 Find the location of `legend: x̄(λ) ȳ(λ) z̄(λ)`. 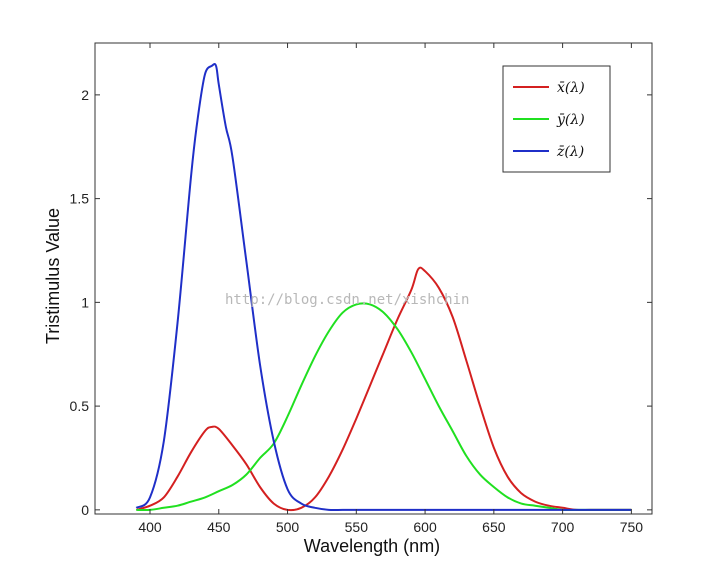

legend: x̄(λ) ȳ(λ) z̄(λ) is located at coordinates (556, 119).